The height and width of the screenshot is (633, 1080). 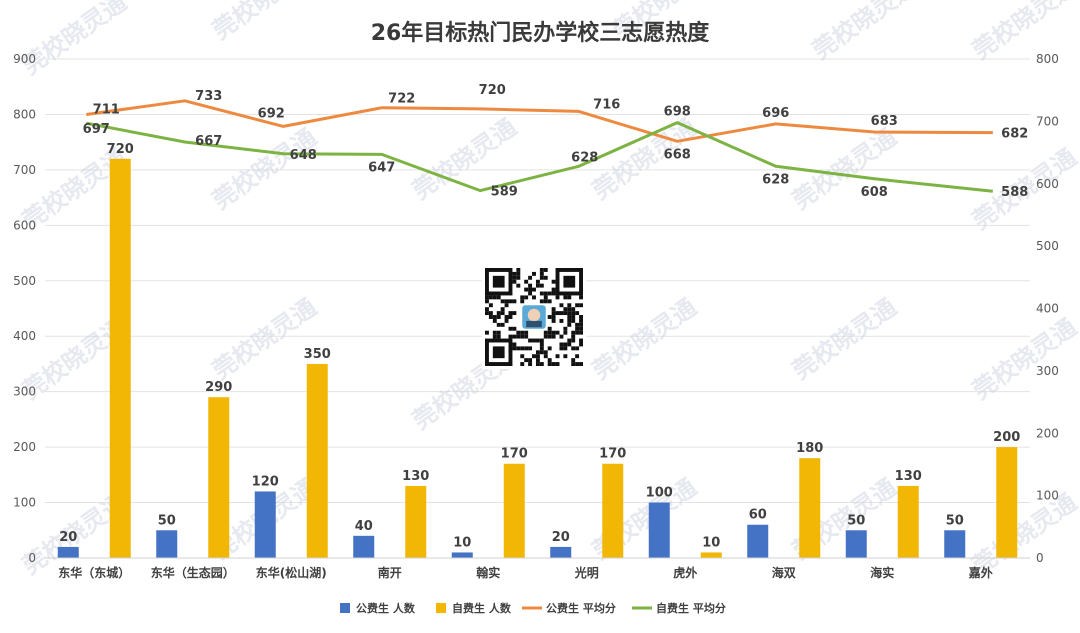 I want to click on lines-layer, so click(x=539, y=146).